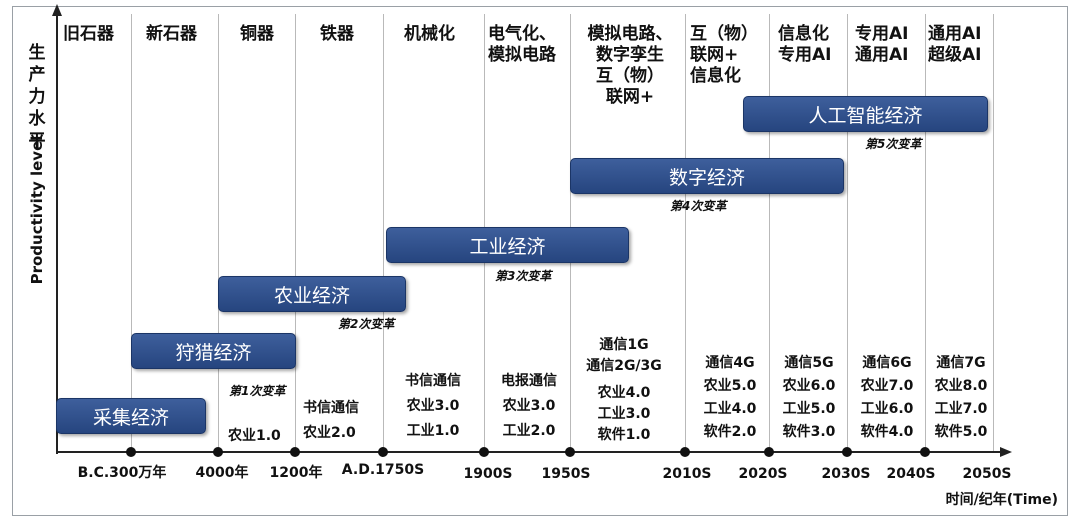  I want to click on tech-item: 通信4G, so click(730, 363).